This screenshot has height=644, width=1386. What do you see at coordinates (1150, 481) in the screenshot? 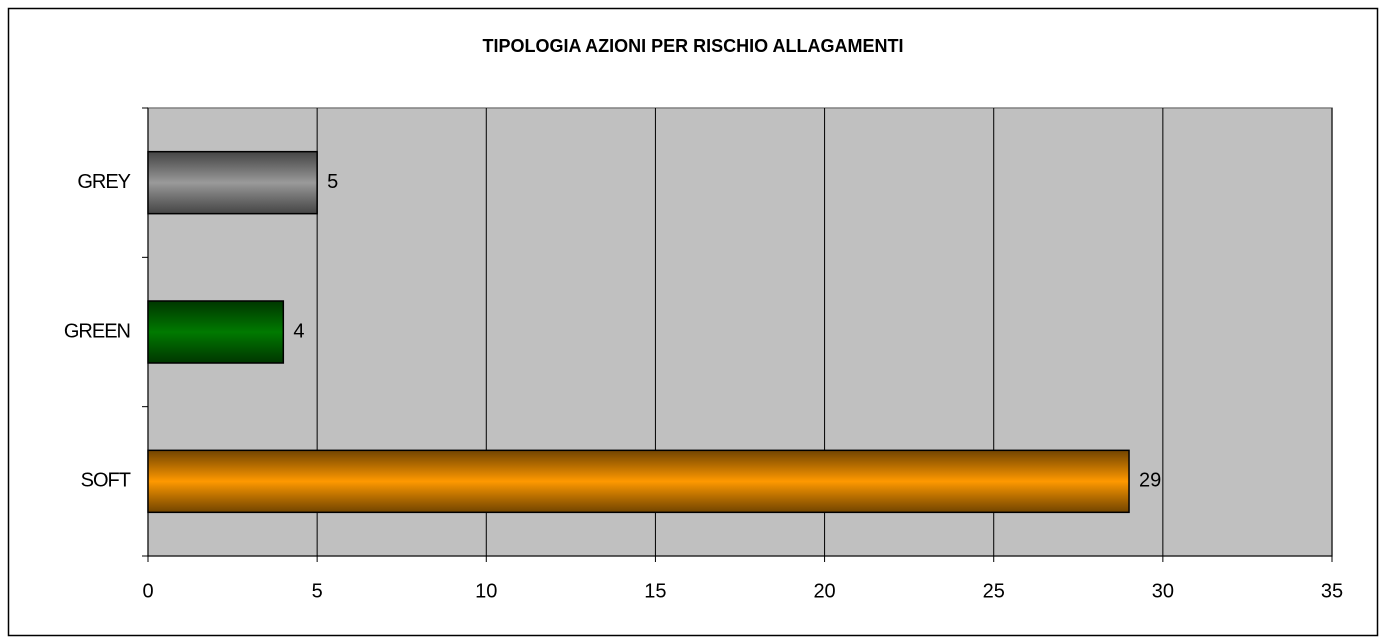
I see `data-label: 29` at bounding box center [1150, 481].